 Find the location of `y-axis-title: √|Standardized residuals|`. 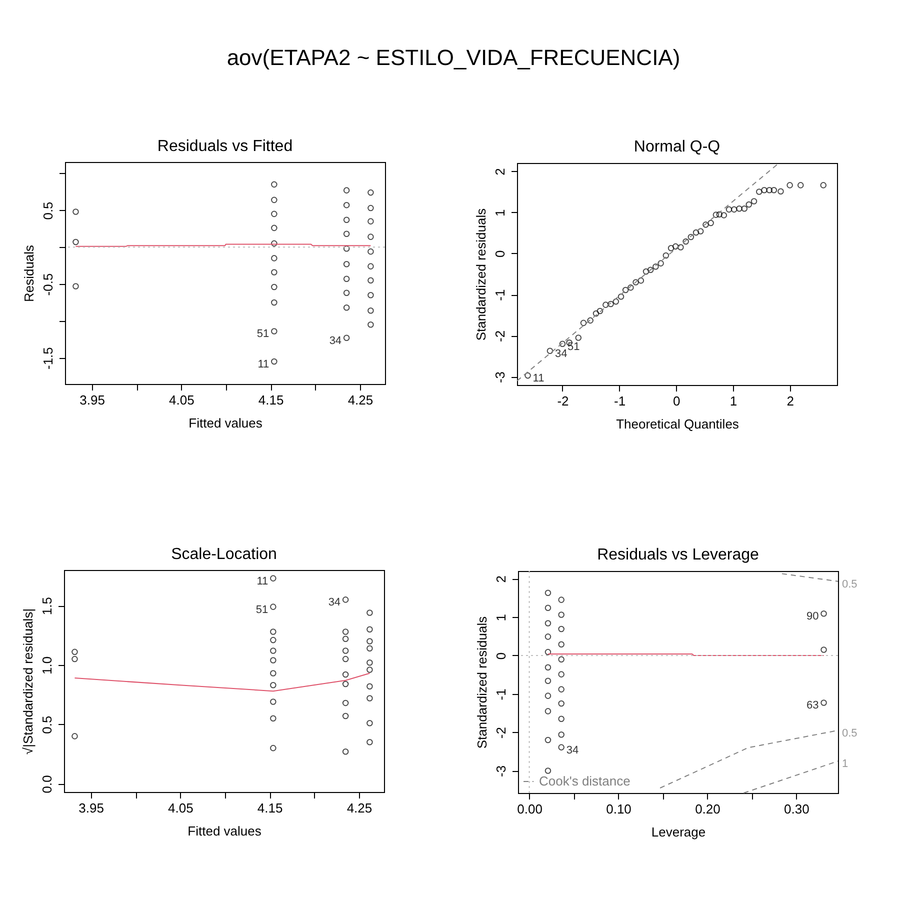

y-axis-title: √|Standardized residuals| is located at coordinates (28, 681).